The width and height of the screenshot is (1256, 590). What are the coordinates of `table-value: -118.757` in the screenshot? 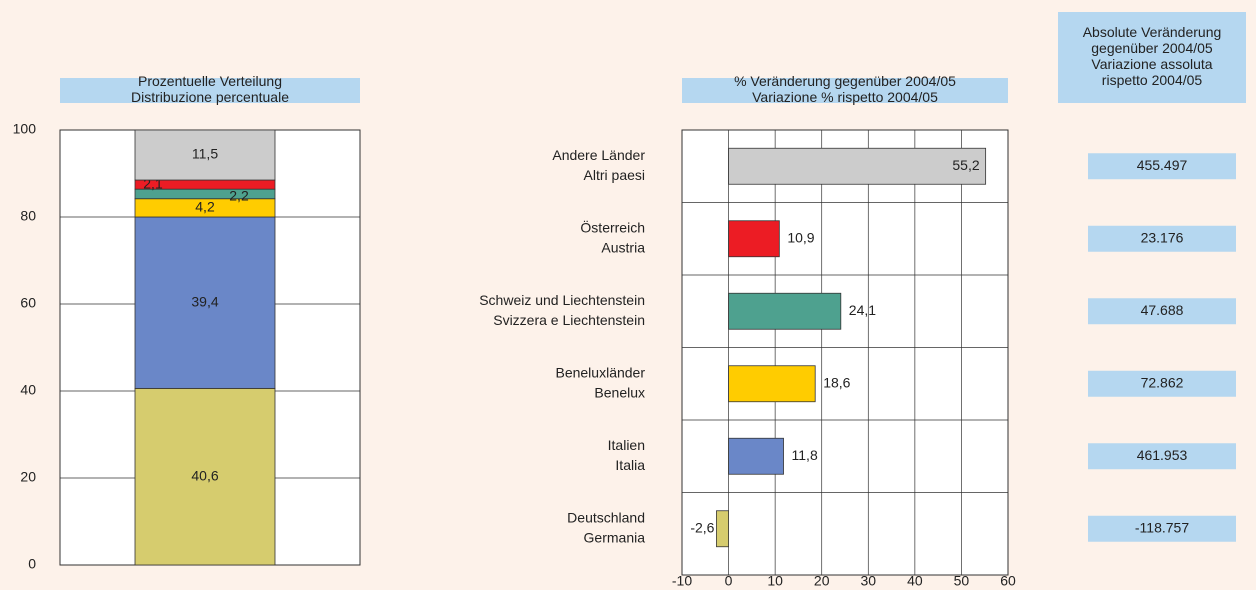 It's located at (1162, 527).